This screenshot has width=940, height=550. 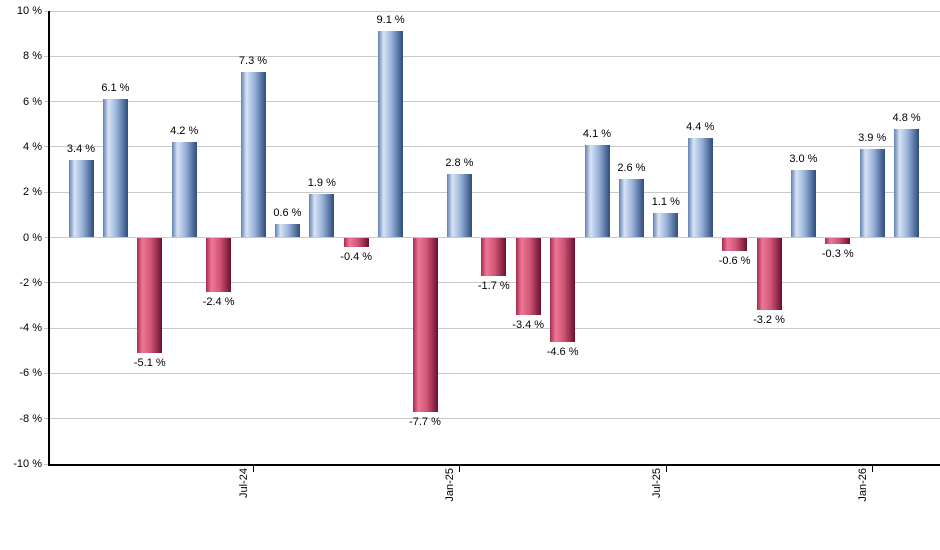 I want to click on y-axis-tick-label: -2 %, so click(x=30, y=282).